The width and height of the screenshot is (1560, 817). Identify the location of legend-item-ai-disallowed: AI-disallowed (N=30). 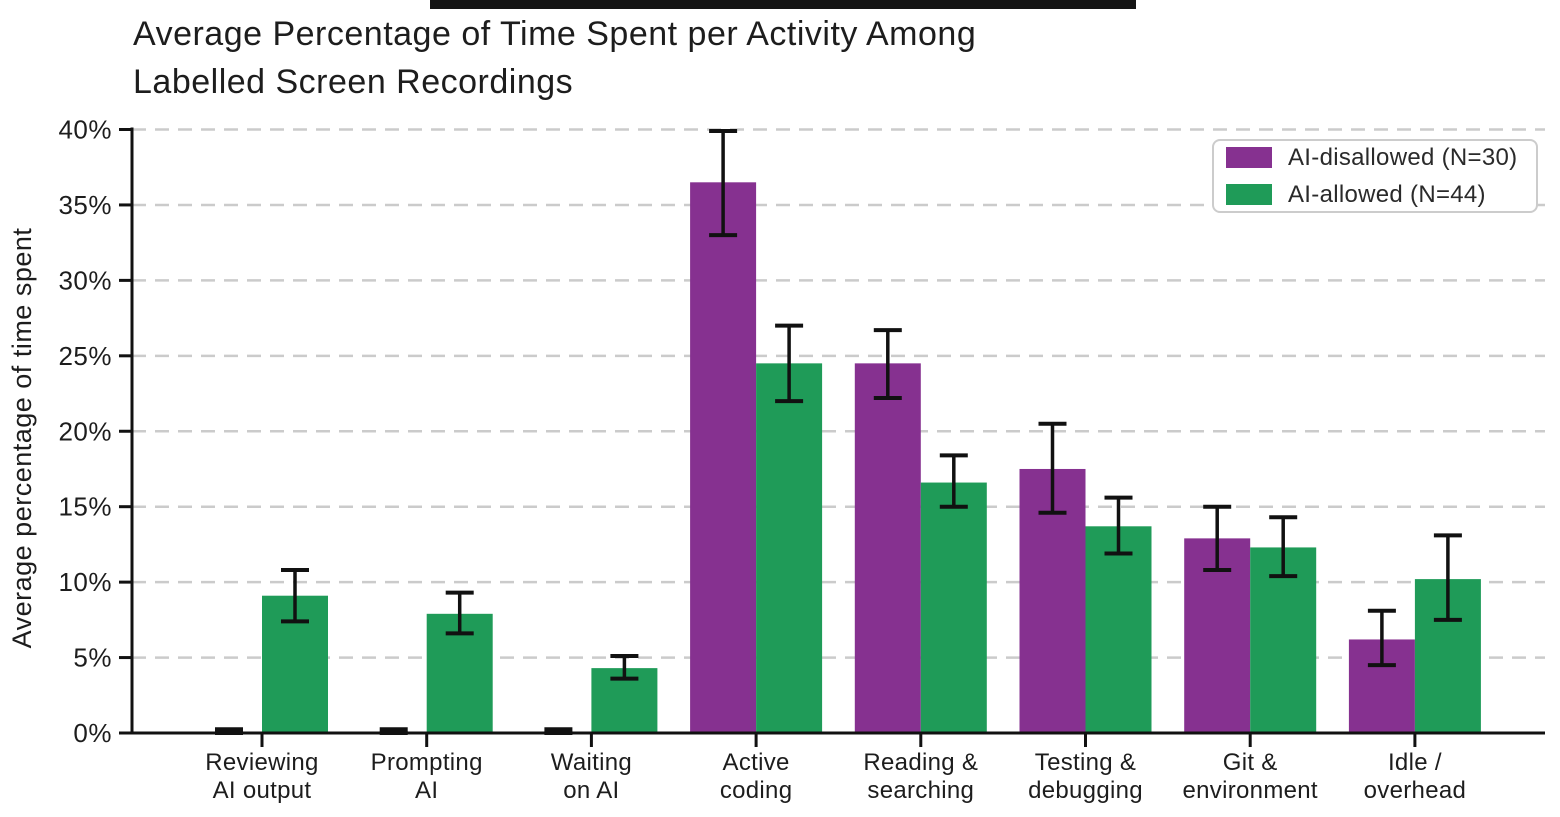
(1375, 158).